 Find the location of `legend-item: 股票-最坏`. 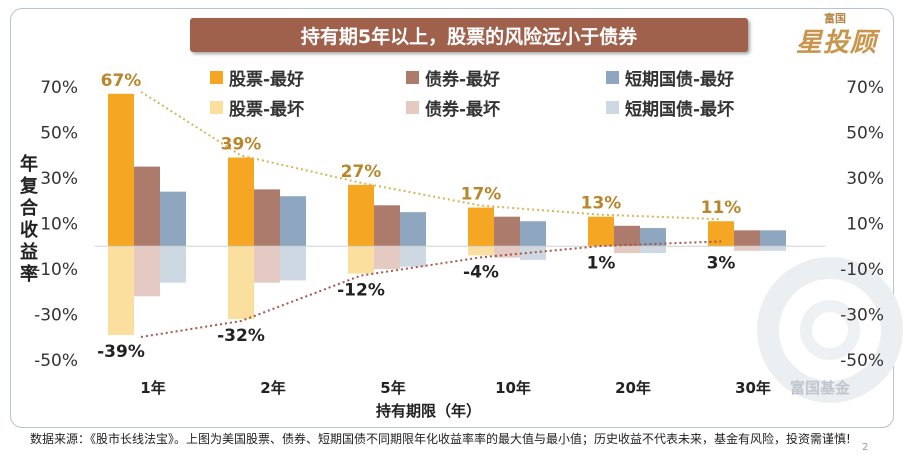

legend-item: 股票-最坏 is located at coordinates (257, 107).